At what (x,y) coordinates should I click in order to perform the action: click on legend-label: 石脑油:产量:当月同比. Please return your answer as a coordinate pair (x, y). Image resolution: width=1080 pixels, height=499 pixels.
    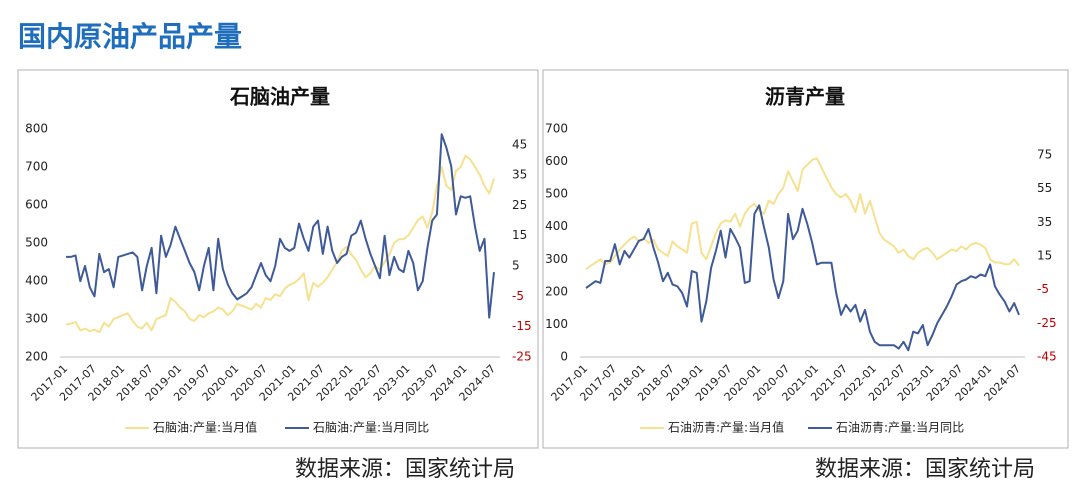
    Looking at the image, I should click on (371, 428).